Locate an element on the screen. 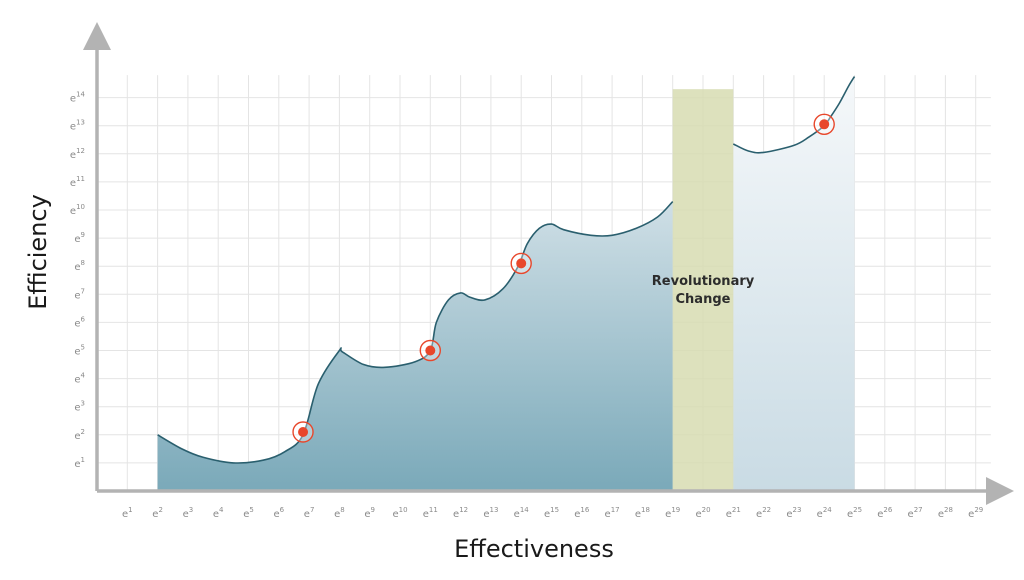 The width and height of the screenshot is (1024, 580). x-tick-label: e10 is located at coordinates (399, 513).